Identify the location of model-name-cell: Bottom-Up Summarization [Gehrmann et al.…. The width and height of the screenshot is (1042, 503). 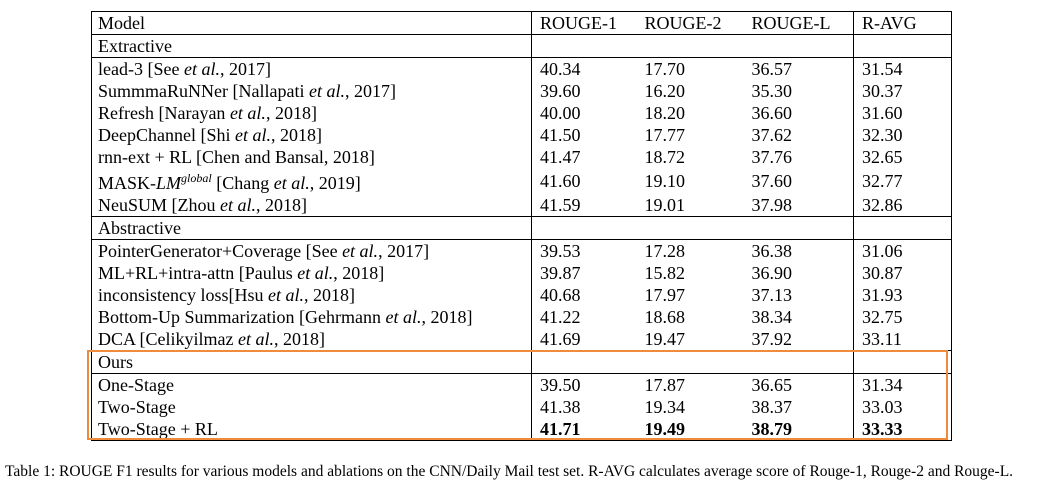
(311, 317).